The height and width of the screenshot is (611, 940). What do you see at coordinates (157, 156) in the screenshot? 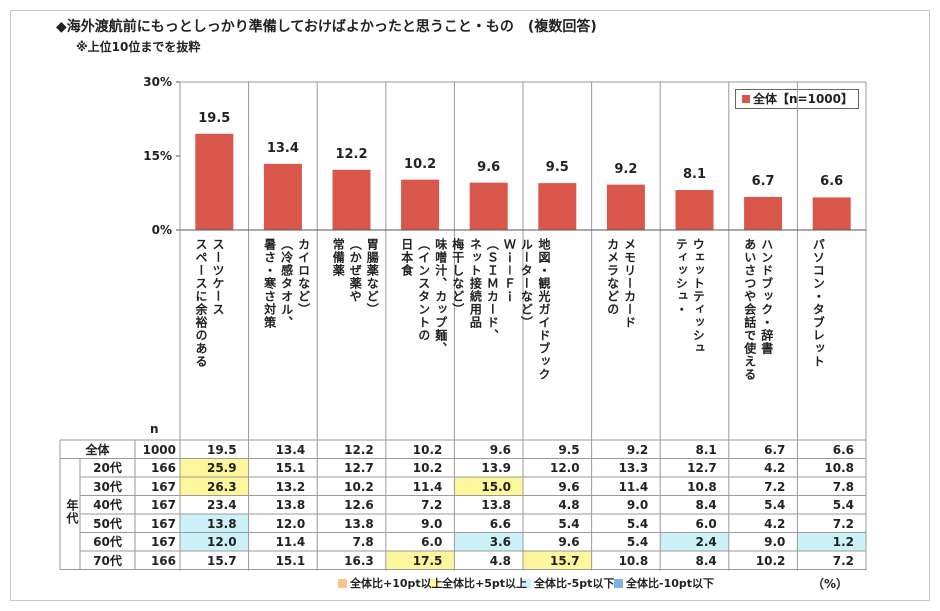
I see `y-tick-label: 15%` at bounding box center [157, 156].